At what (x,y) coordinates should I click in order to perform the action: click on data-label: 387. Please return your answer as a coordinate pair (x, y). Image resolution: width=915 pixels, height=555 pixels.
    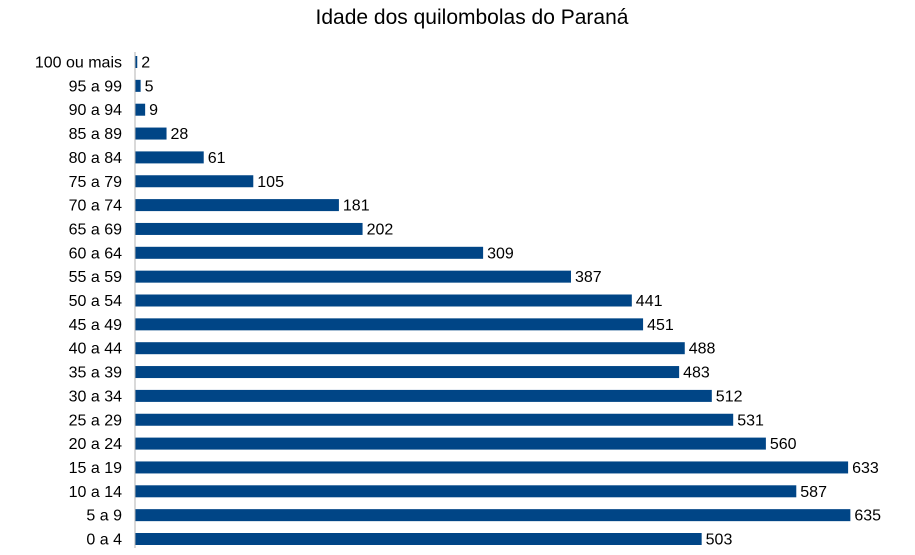
    Looking at the image, I should click on (588, 277).